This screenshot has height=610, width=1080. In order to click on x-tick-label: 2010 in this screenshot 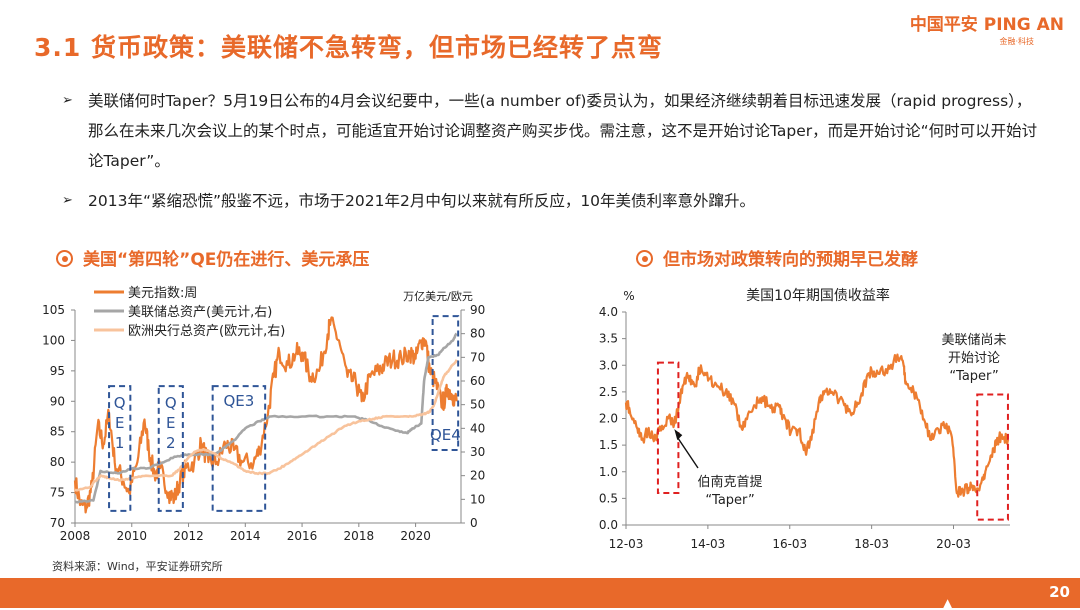, I will do `click(131, 536)`.